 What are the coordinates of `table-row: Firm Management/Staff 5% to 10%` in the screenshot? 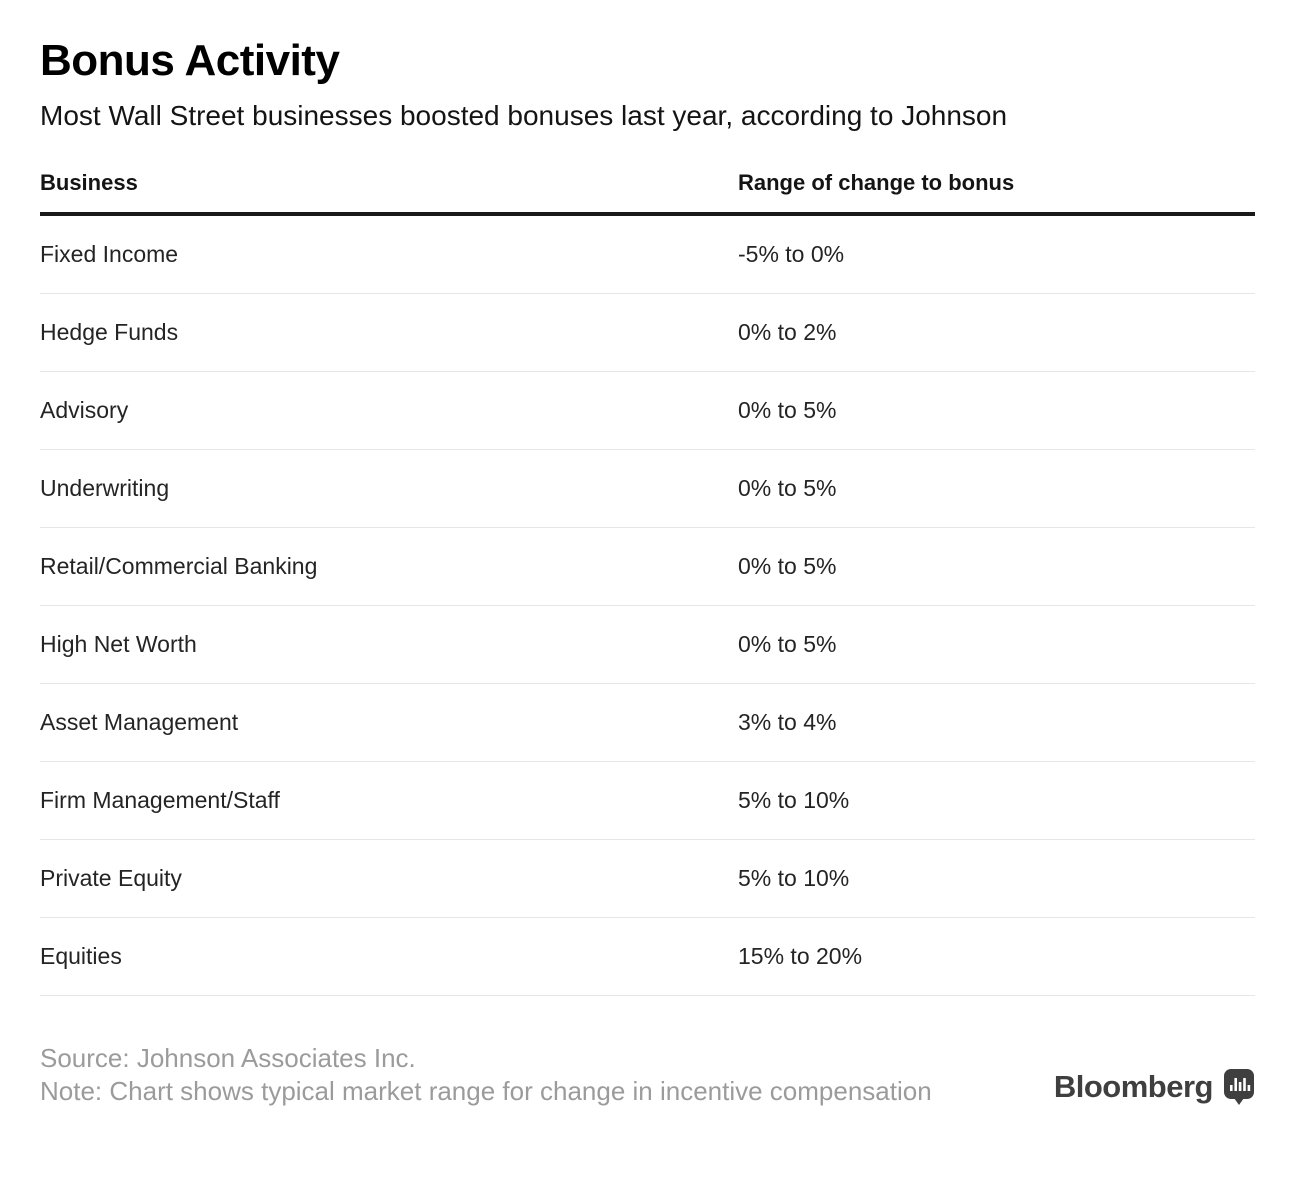 It's located at (647, 801).